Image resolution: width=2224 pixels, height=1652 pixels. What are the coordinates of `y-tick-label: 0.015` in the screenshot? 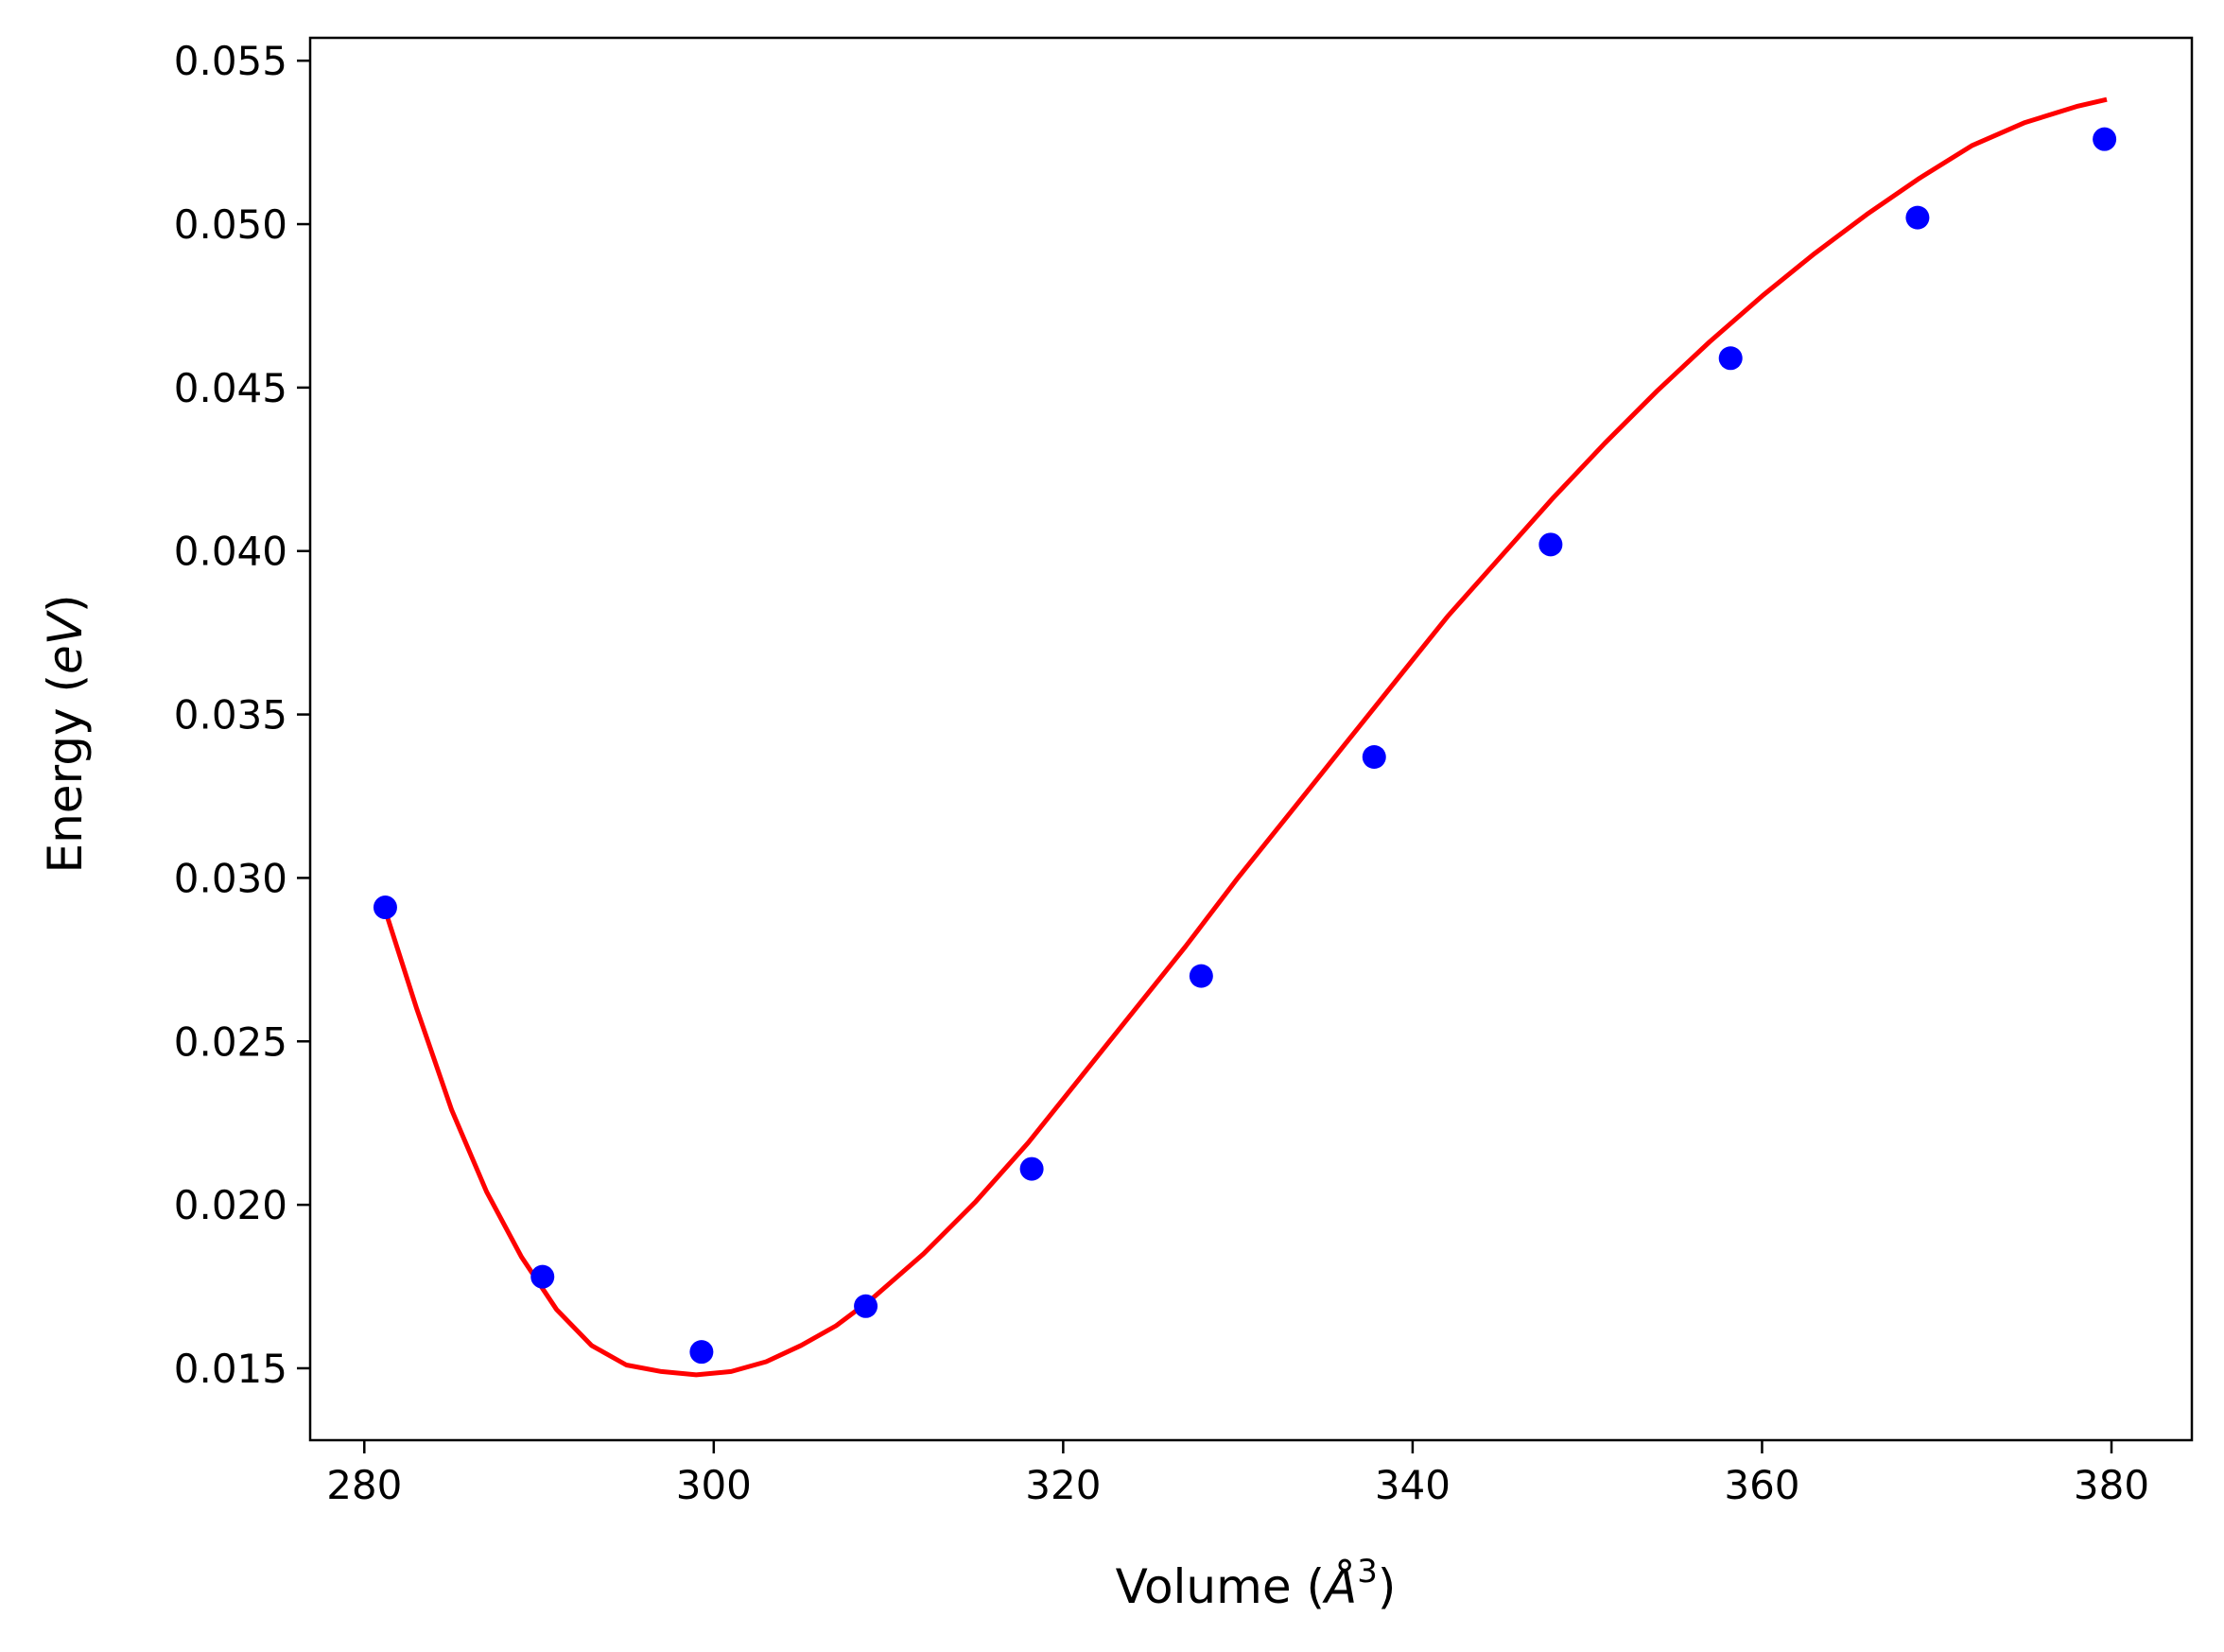 It's located at (231, 1369).